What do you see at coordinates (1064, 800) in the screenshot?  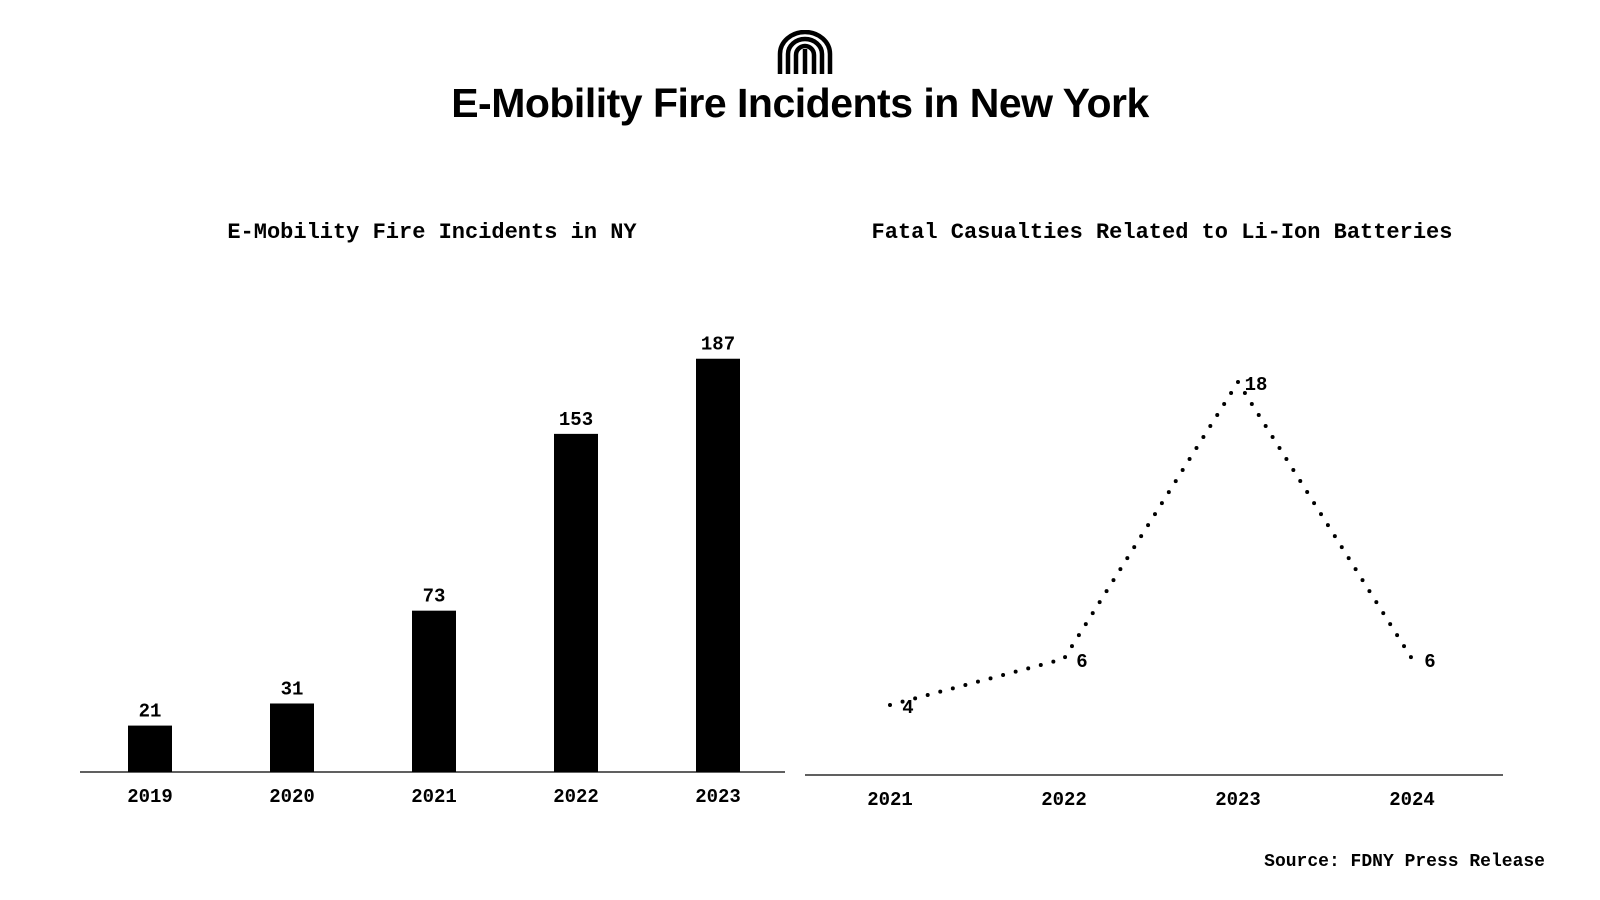 I see `line-x-tick-2022: 2022` at bounding box center [1064, 800].